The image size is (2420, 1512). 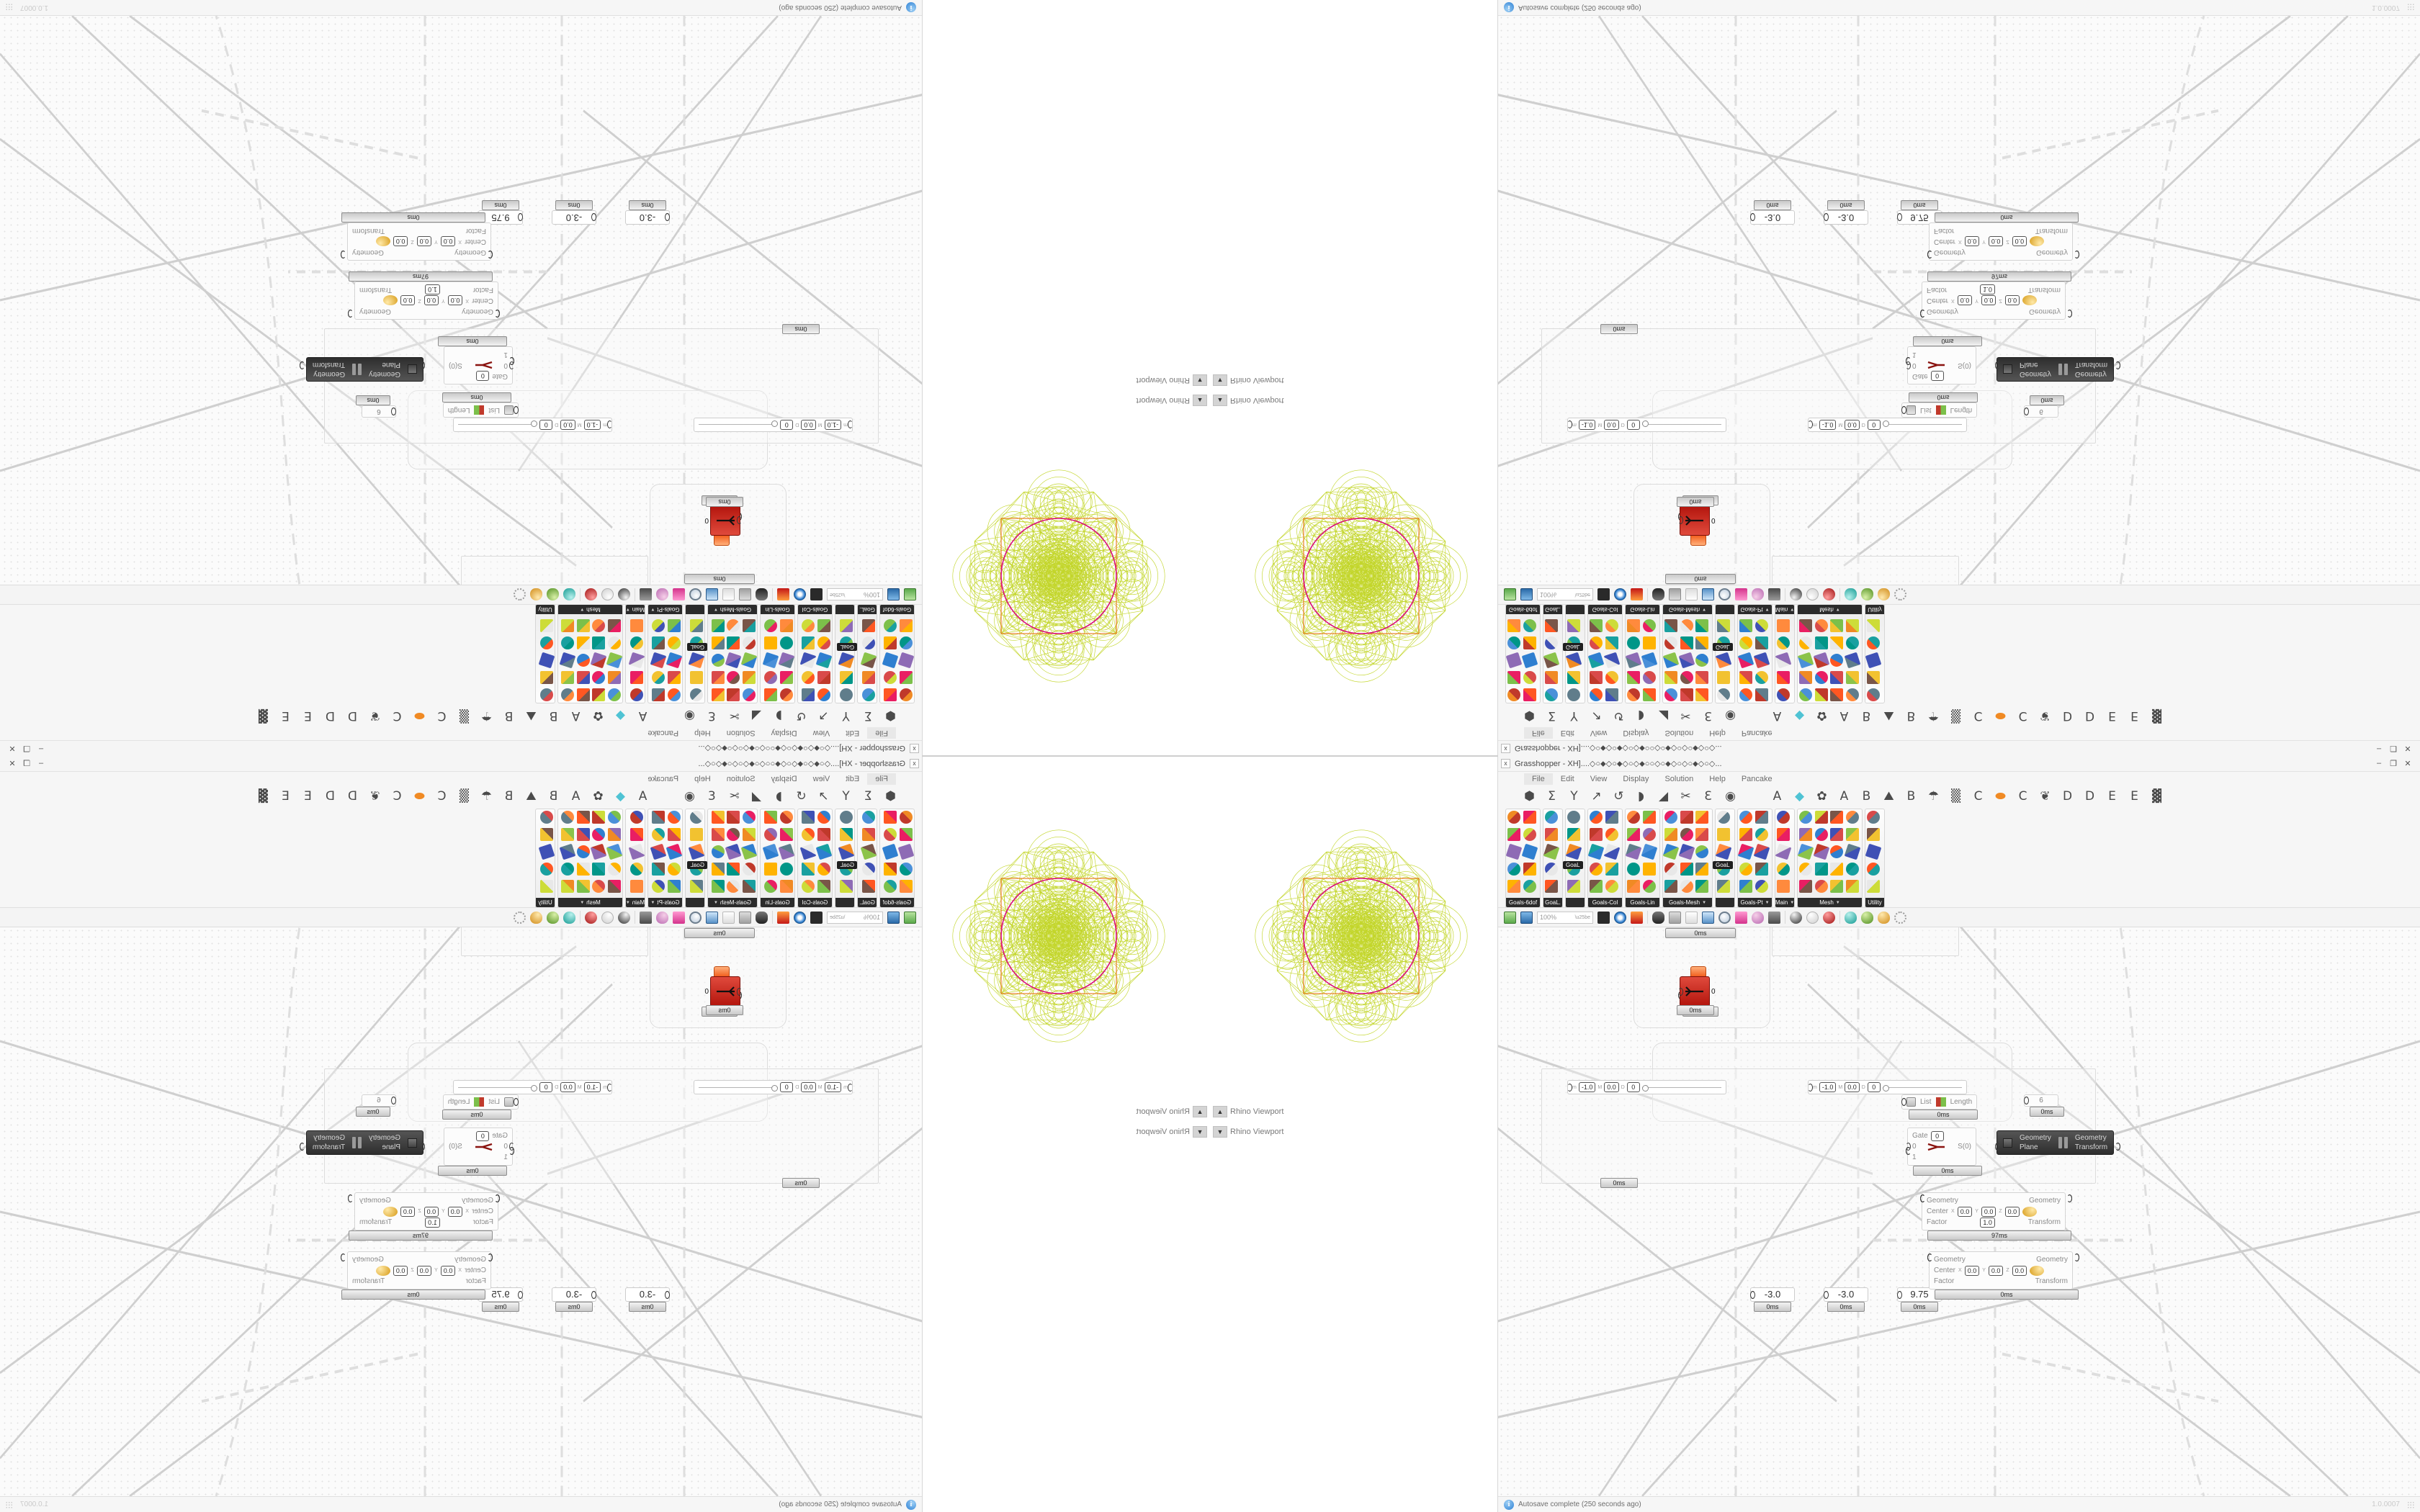 What do you see at coordinates (1757, 779) in the screenshot?
I see `menu-item-pancake: Pancake` at bounding box center [1757, 779].